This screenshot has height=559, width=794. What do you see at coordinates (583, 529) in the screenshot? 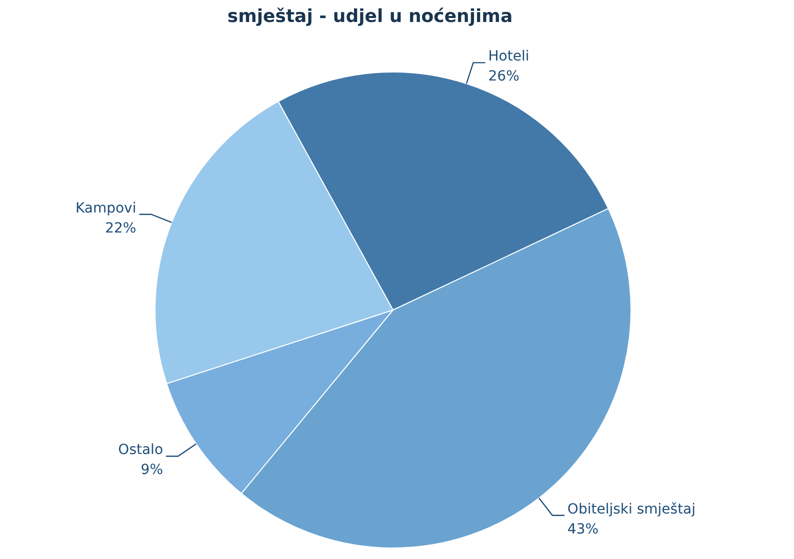
I see `data-label: 43%` at bounding box center [583, 529].